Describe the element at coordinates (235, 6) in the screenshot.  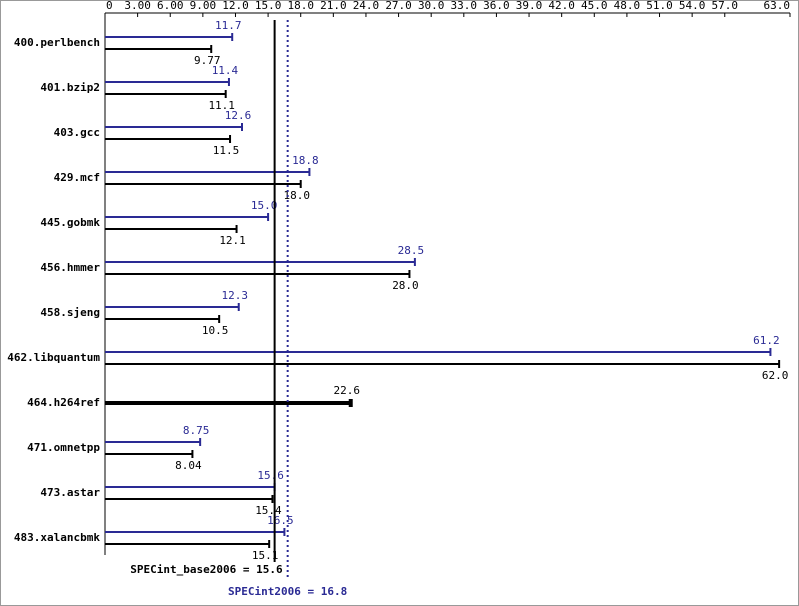
I see `x-tick-label: 12.0` at that location.